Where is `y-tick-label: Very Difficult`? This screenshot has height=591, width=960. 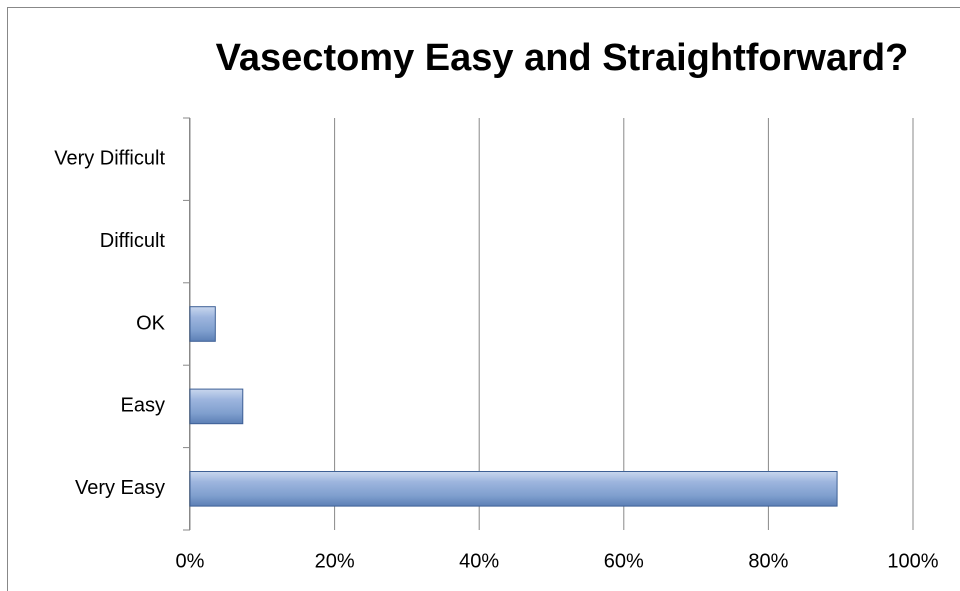
y-tick-label: Very Difficult is located at coordinates (109, 158).